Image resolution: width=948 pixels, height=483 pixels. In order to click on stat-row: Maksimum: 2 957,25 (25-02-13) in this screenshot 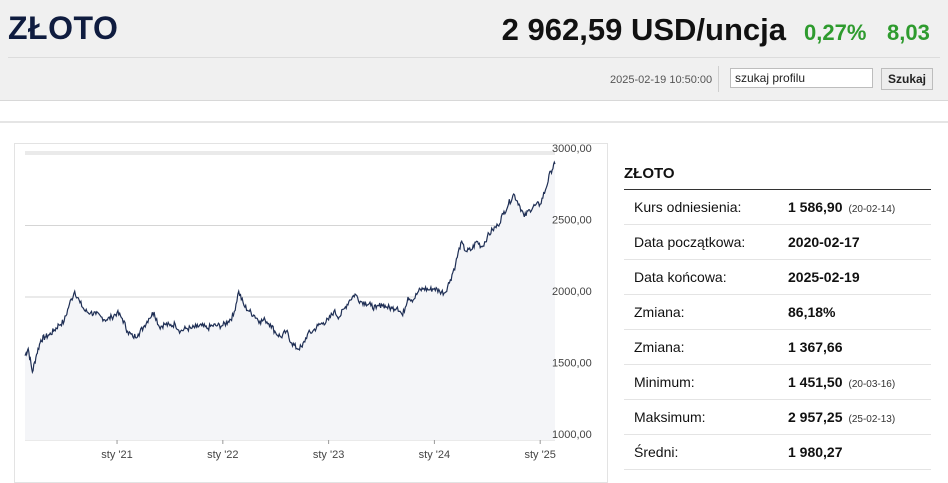, I will do `click(777, 417)`.